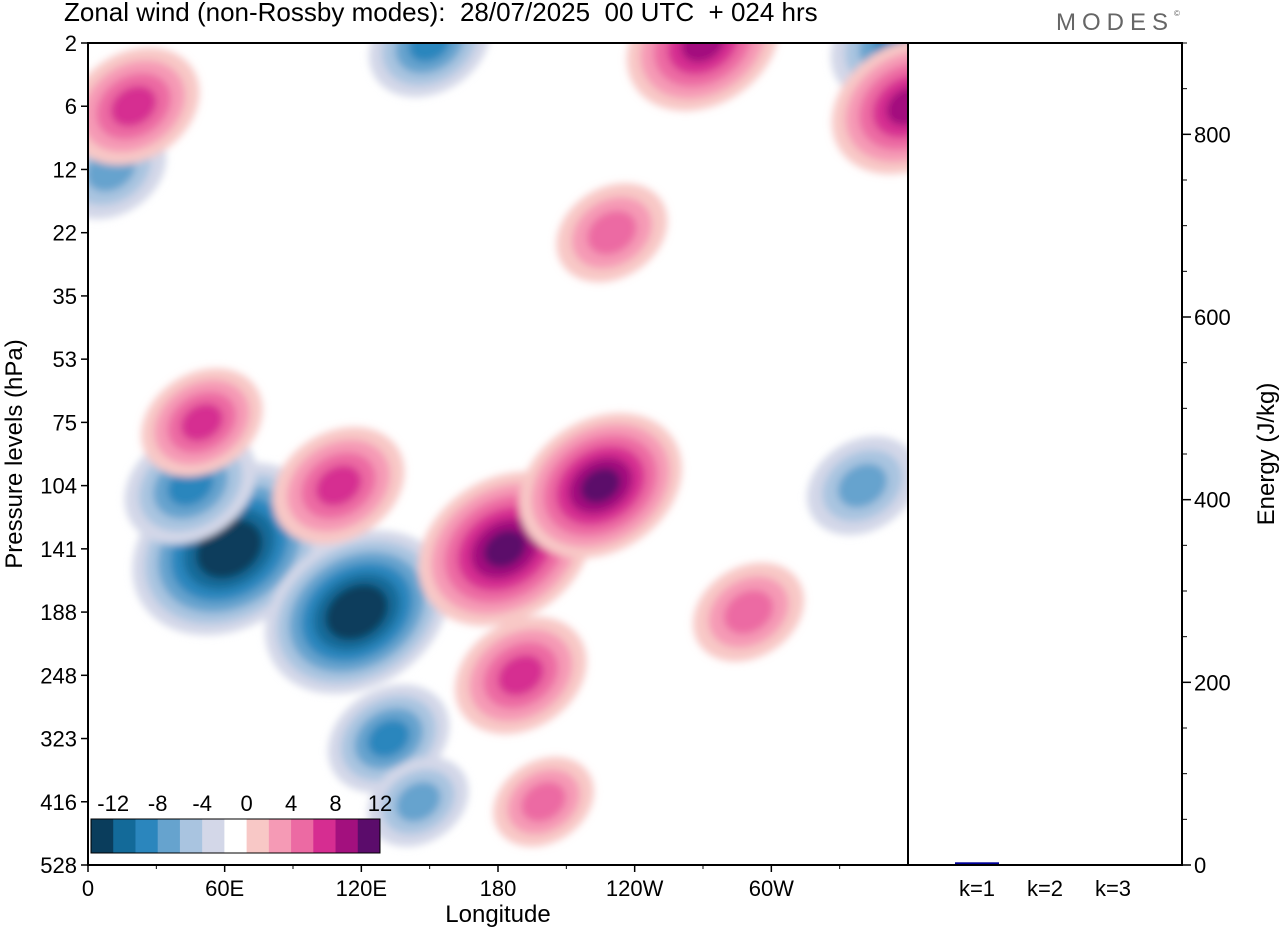 The width and height of the screenshot is (1280, 930). What do you see at coordinates (65, 296) in the screenshot?
I see `y-tick-label: 35` at bounding box center [65, 296].